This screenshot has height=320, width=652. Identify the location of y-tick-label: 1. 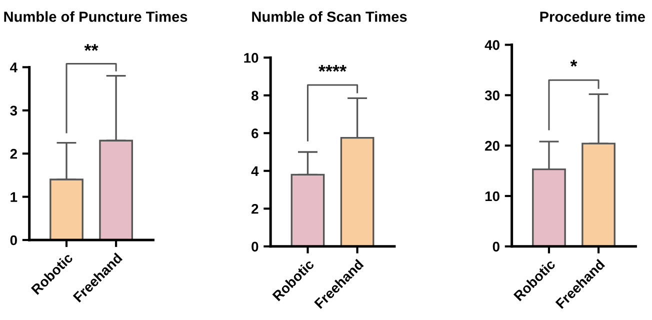
(14, 197).